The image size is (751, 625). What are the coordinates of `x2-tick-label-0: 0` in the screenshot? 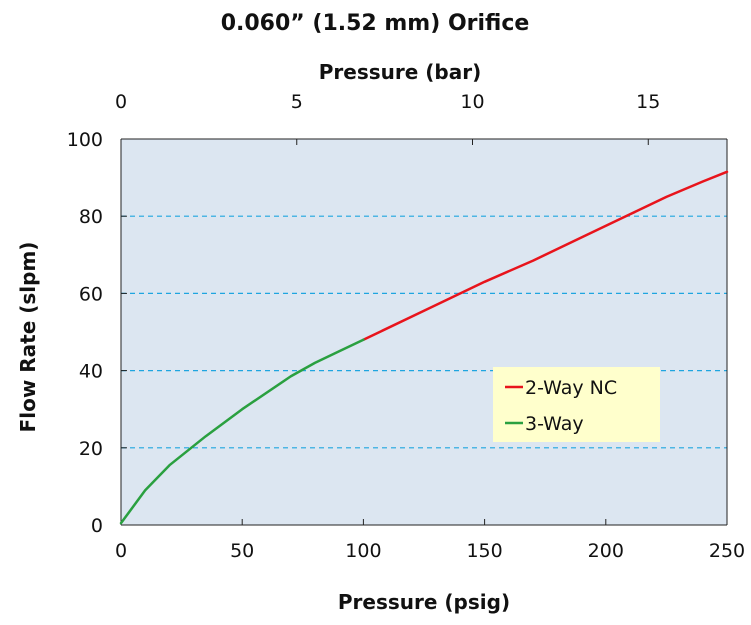 It's located at (121, 102).